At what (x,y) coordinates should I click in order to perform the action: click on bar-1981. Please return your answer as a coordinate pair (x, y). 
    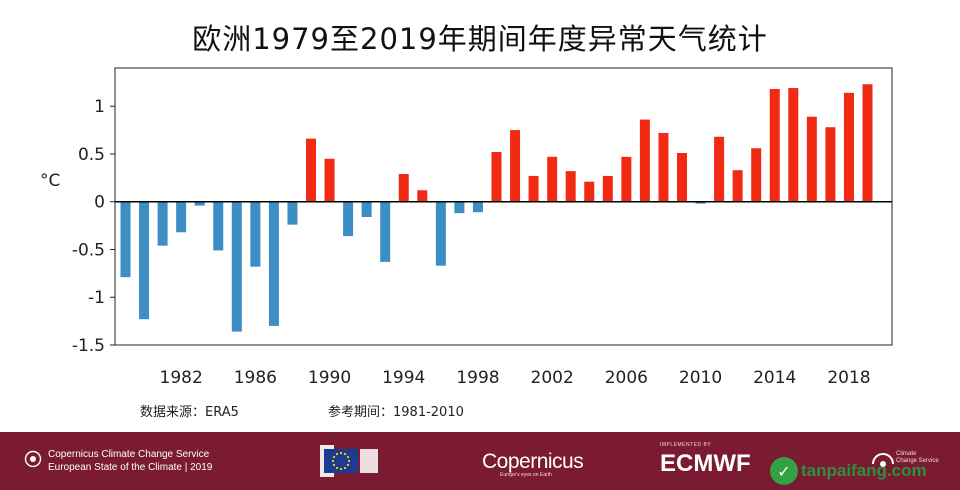
    Looking at the image, I should click on (162, 223).